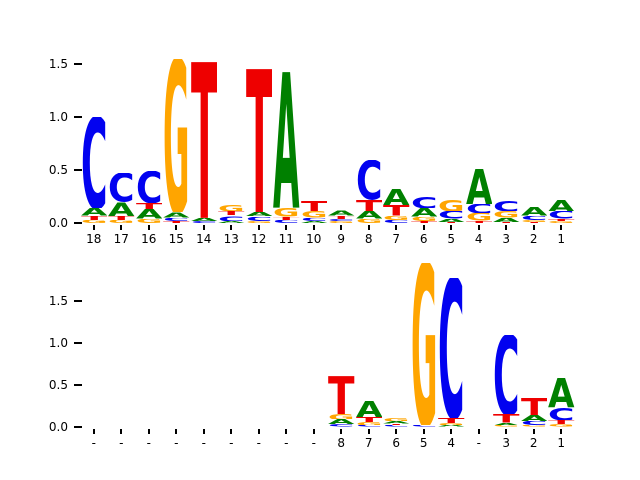 This screenshot has height=480, width=640. What do you see at coordinates (451, 239) in the screenshot?
I see `x-tick-label: 5` at bounding box center [451, 239].